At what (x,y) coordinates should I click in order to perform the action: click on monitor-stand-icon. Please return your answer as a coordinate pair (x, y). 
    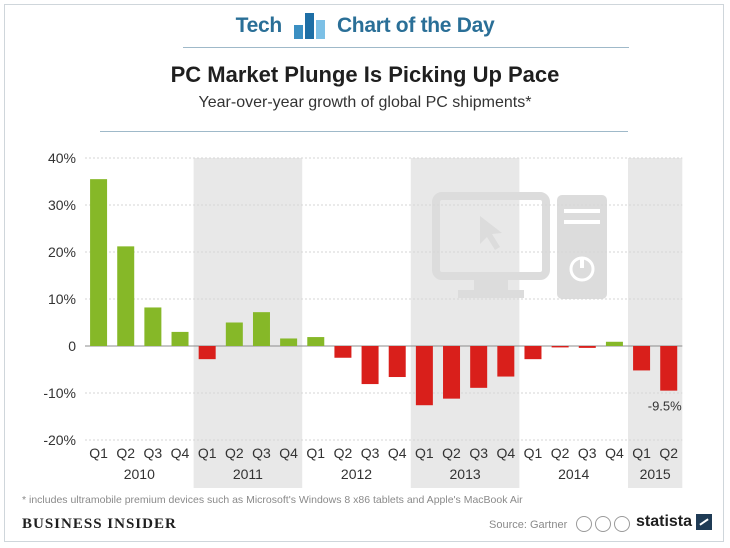
    Looking at the image, I should click on (491, 286).